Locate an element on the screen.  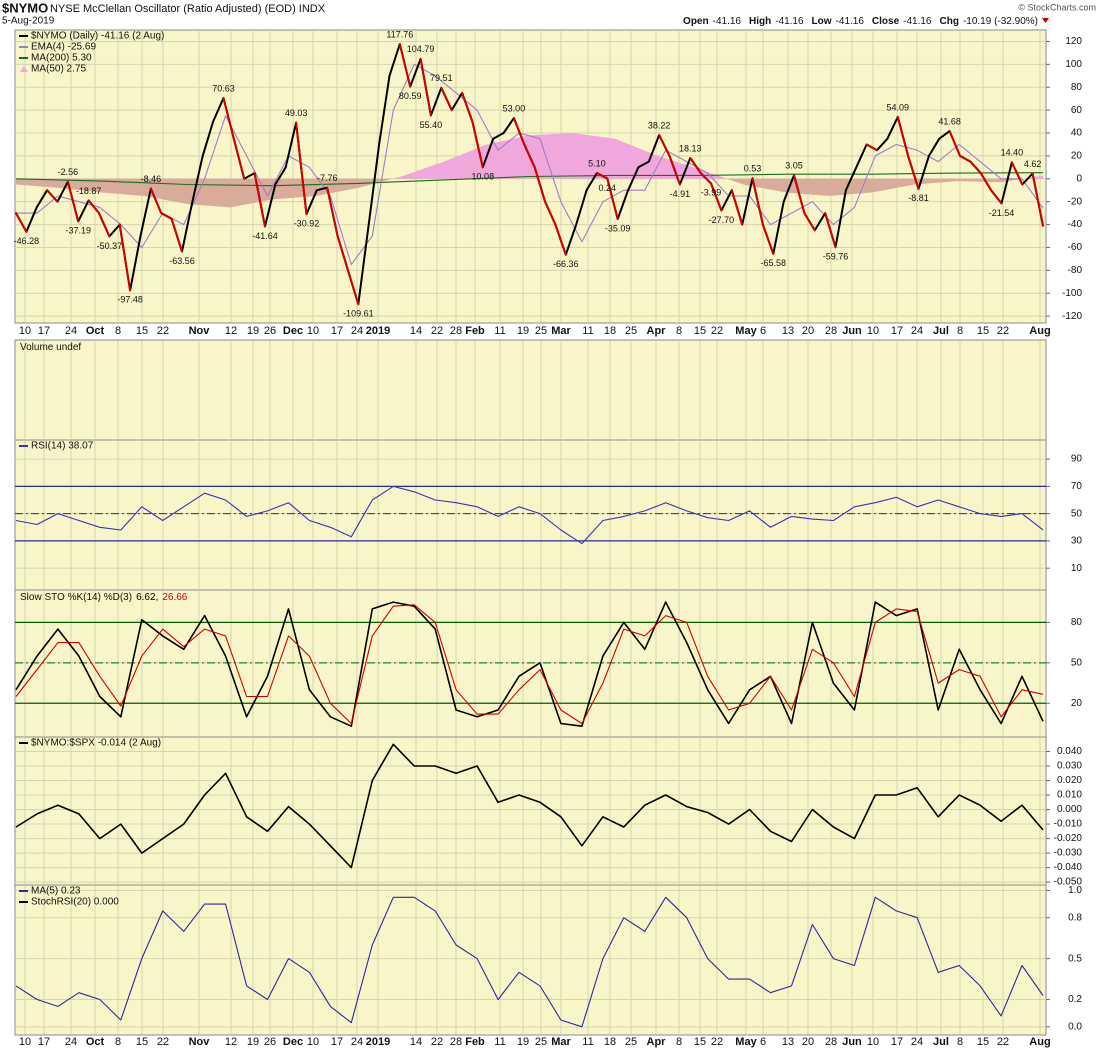
x-tick-label: Jun is located at coordinates (852, 1042).